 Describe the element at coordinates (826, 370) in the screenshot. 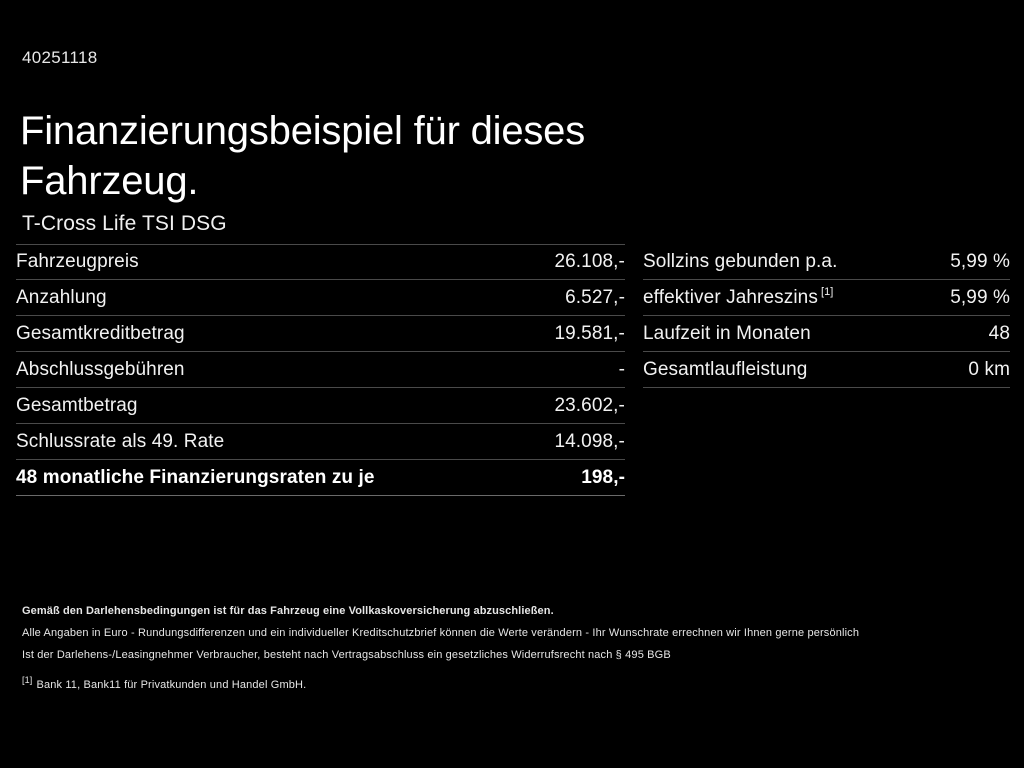

I see `table-row: Gesamtlaufleistung 0 km` at that location.